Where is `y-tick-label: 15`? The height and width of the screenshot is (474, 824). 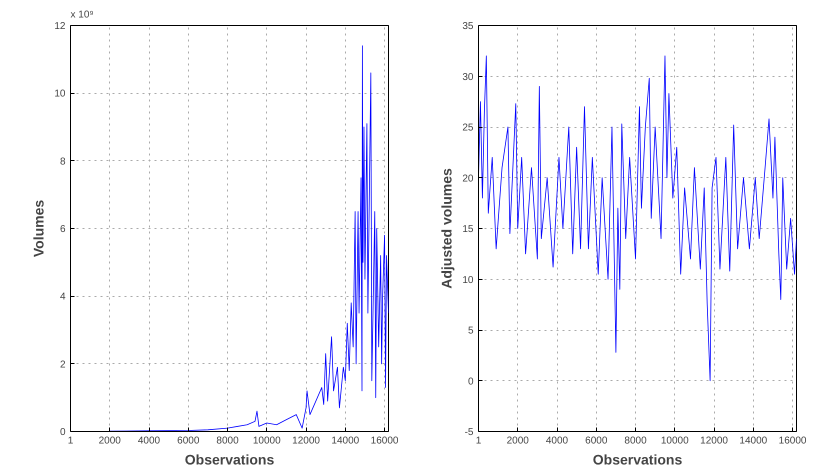 y-tick-label: 15 is located at coordinates (468, 229).